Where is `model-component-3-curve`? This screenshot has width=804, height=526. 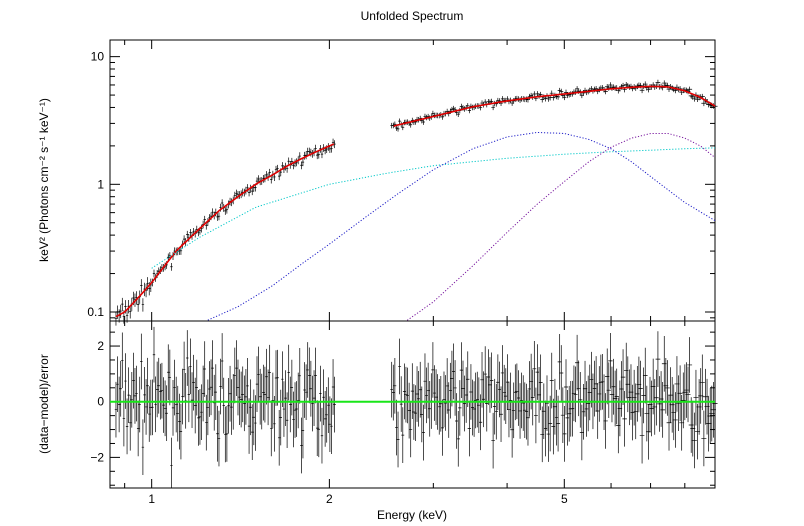 model-component-3-curve is located at coordinates (561, 227).